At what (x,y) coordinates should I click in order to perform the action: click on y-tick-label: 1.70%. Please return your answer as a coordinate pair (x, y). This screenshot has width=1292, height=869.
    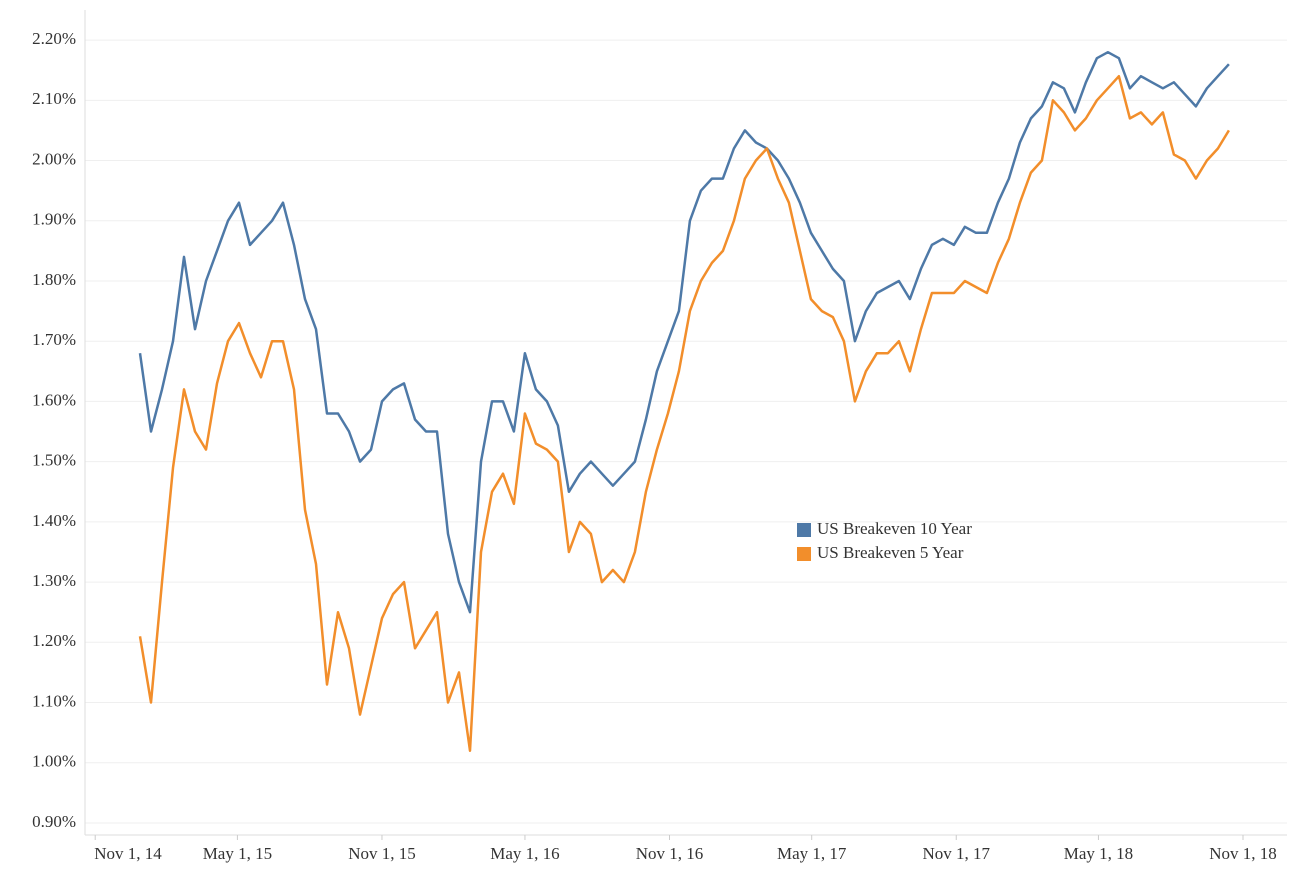
    Looking at the image, I should click on (54, 339).